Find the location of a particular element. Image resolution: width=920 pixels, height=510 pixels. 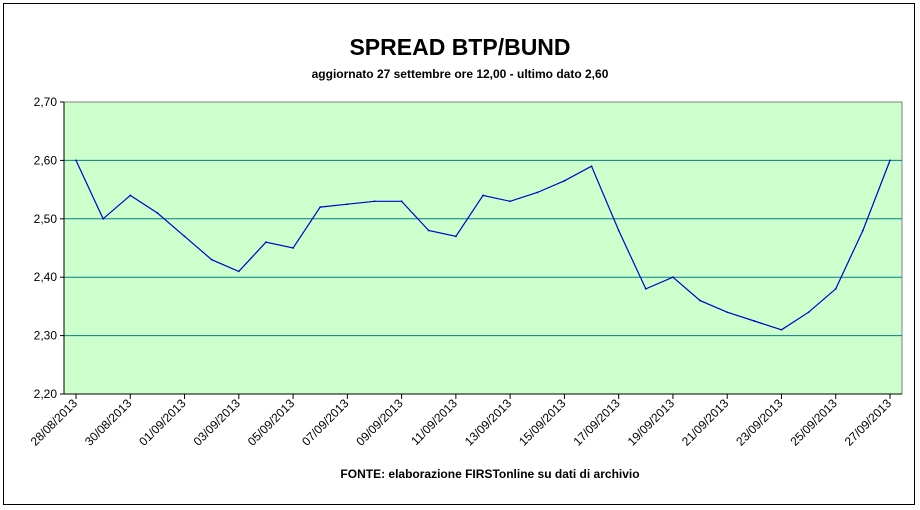

x-tick-label: 25/09/2013 is located at coordinates (813, 422).